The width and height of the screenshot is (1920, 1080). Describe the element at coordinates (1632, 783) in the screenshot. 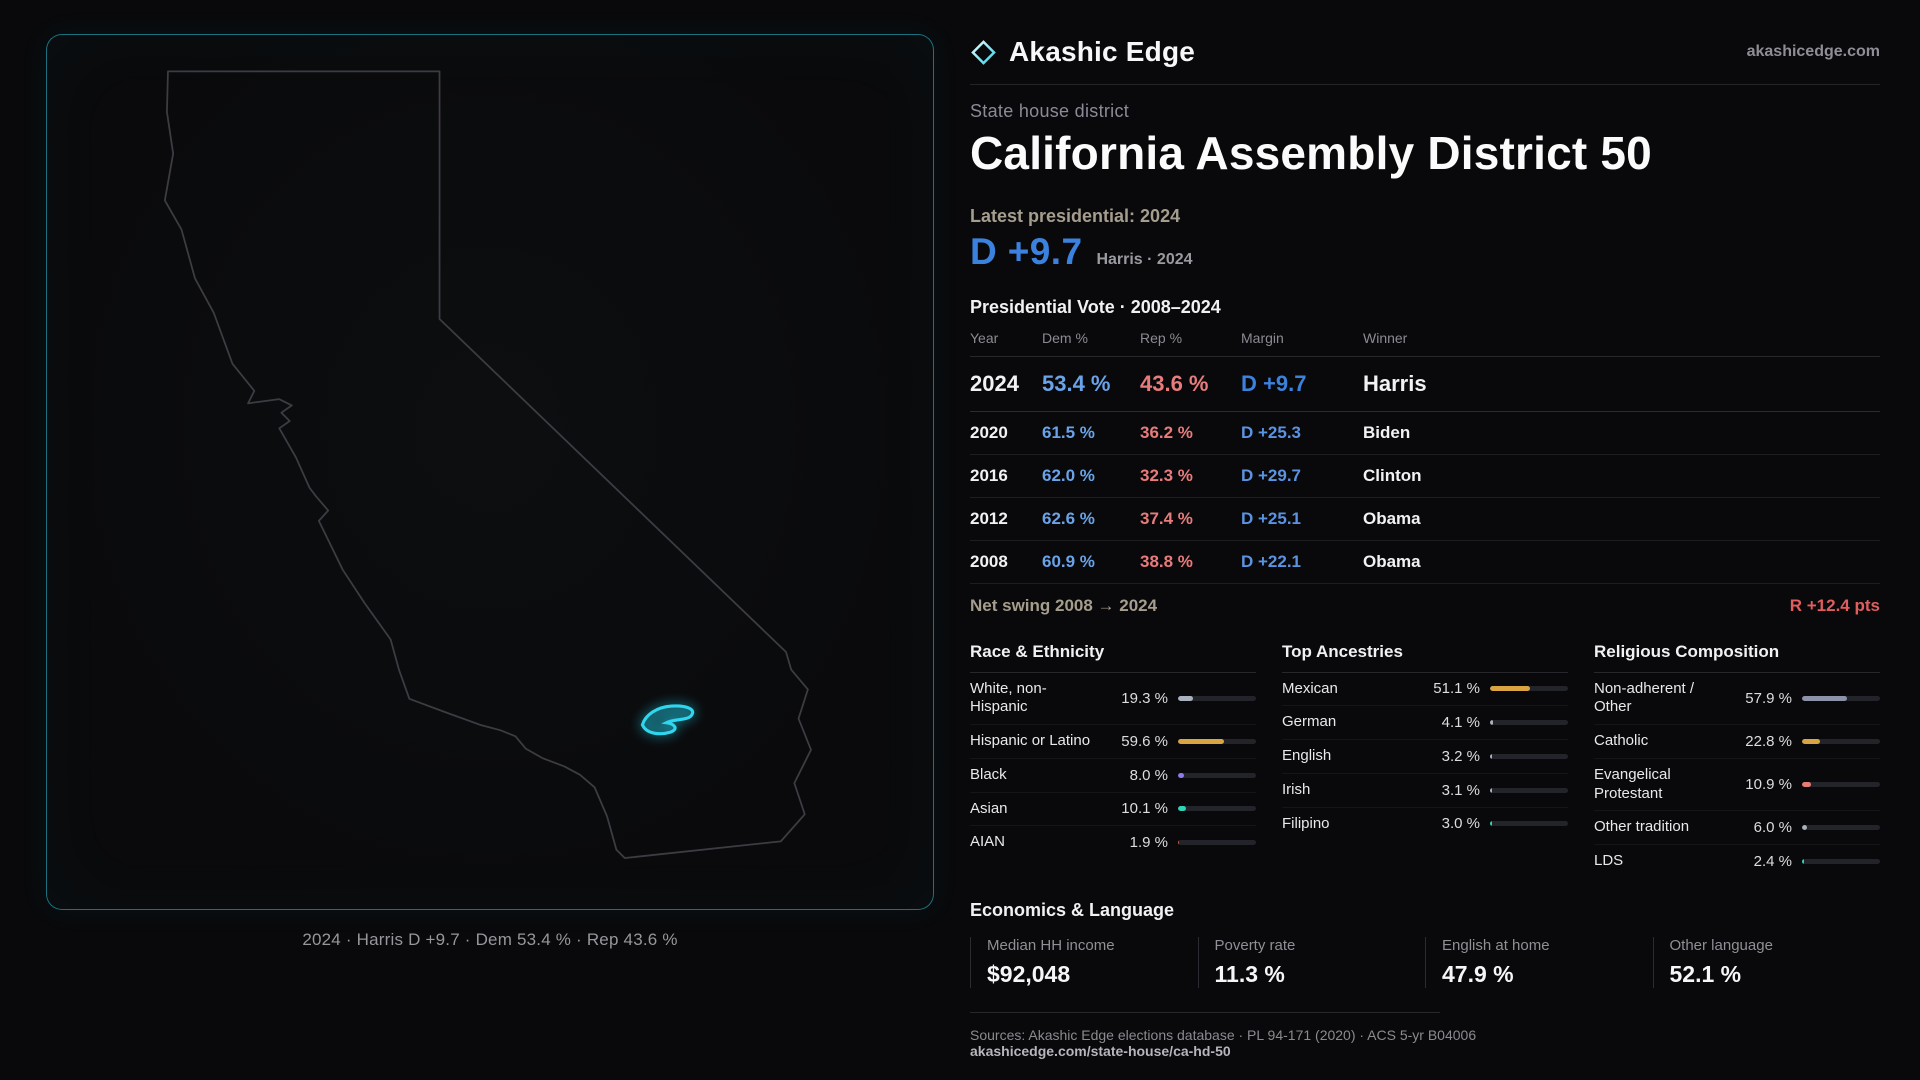

I see `demographic-label: Evangelical Protestant` at that location.